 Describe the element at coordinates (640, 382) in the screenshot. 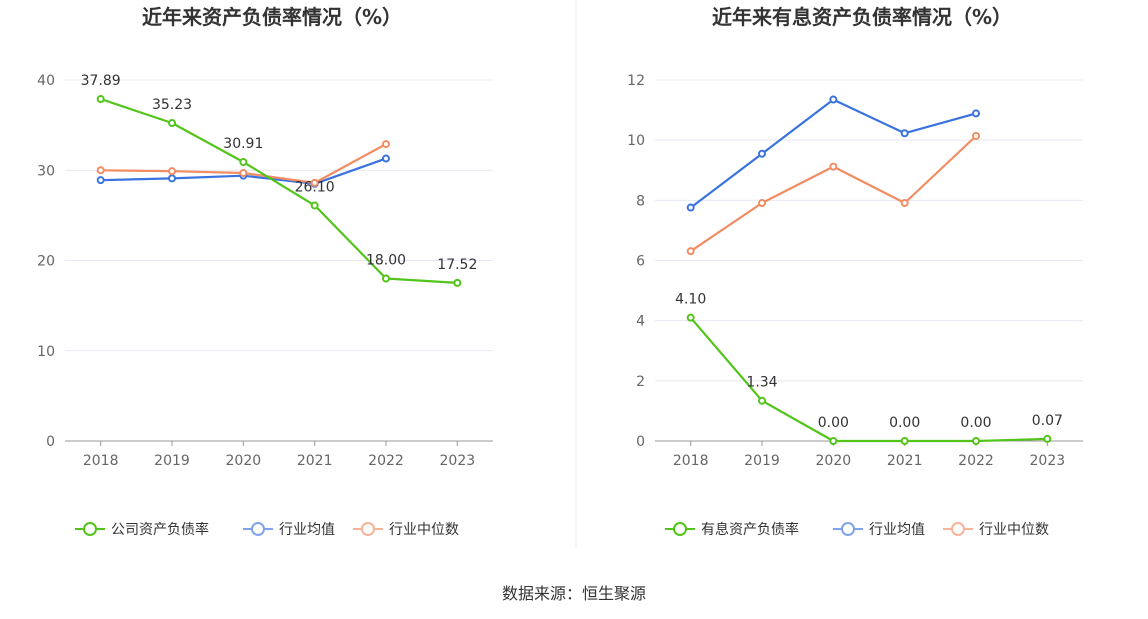

I see `y-tick-label: 2` at that location.